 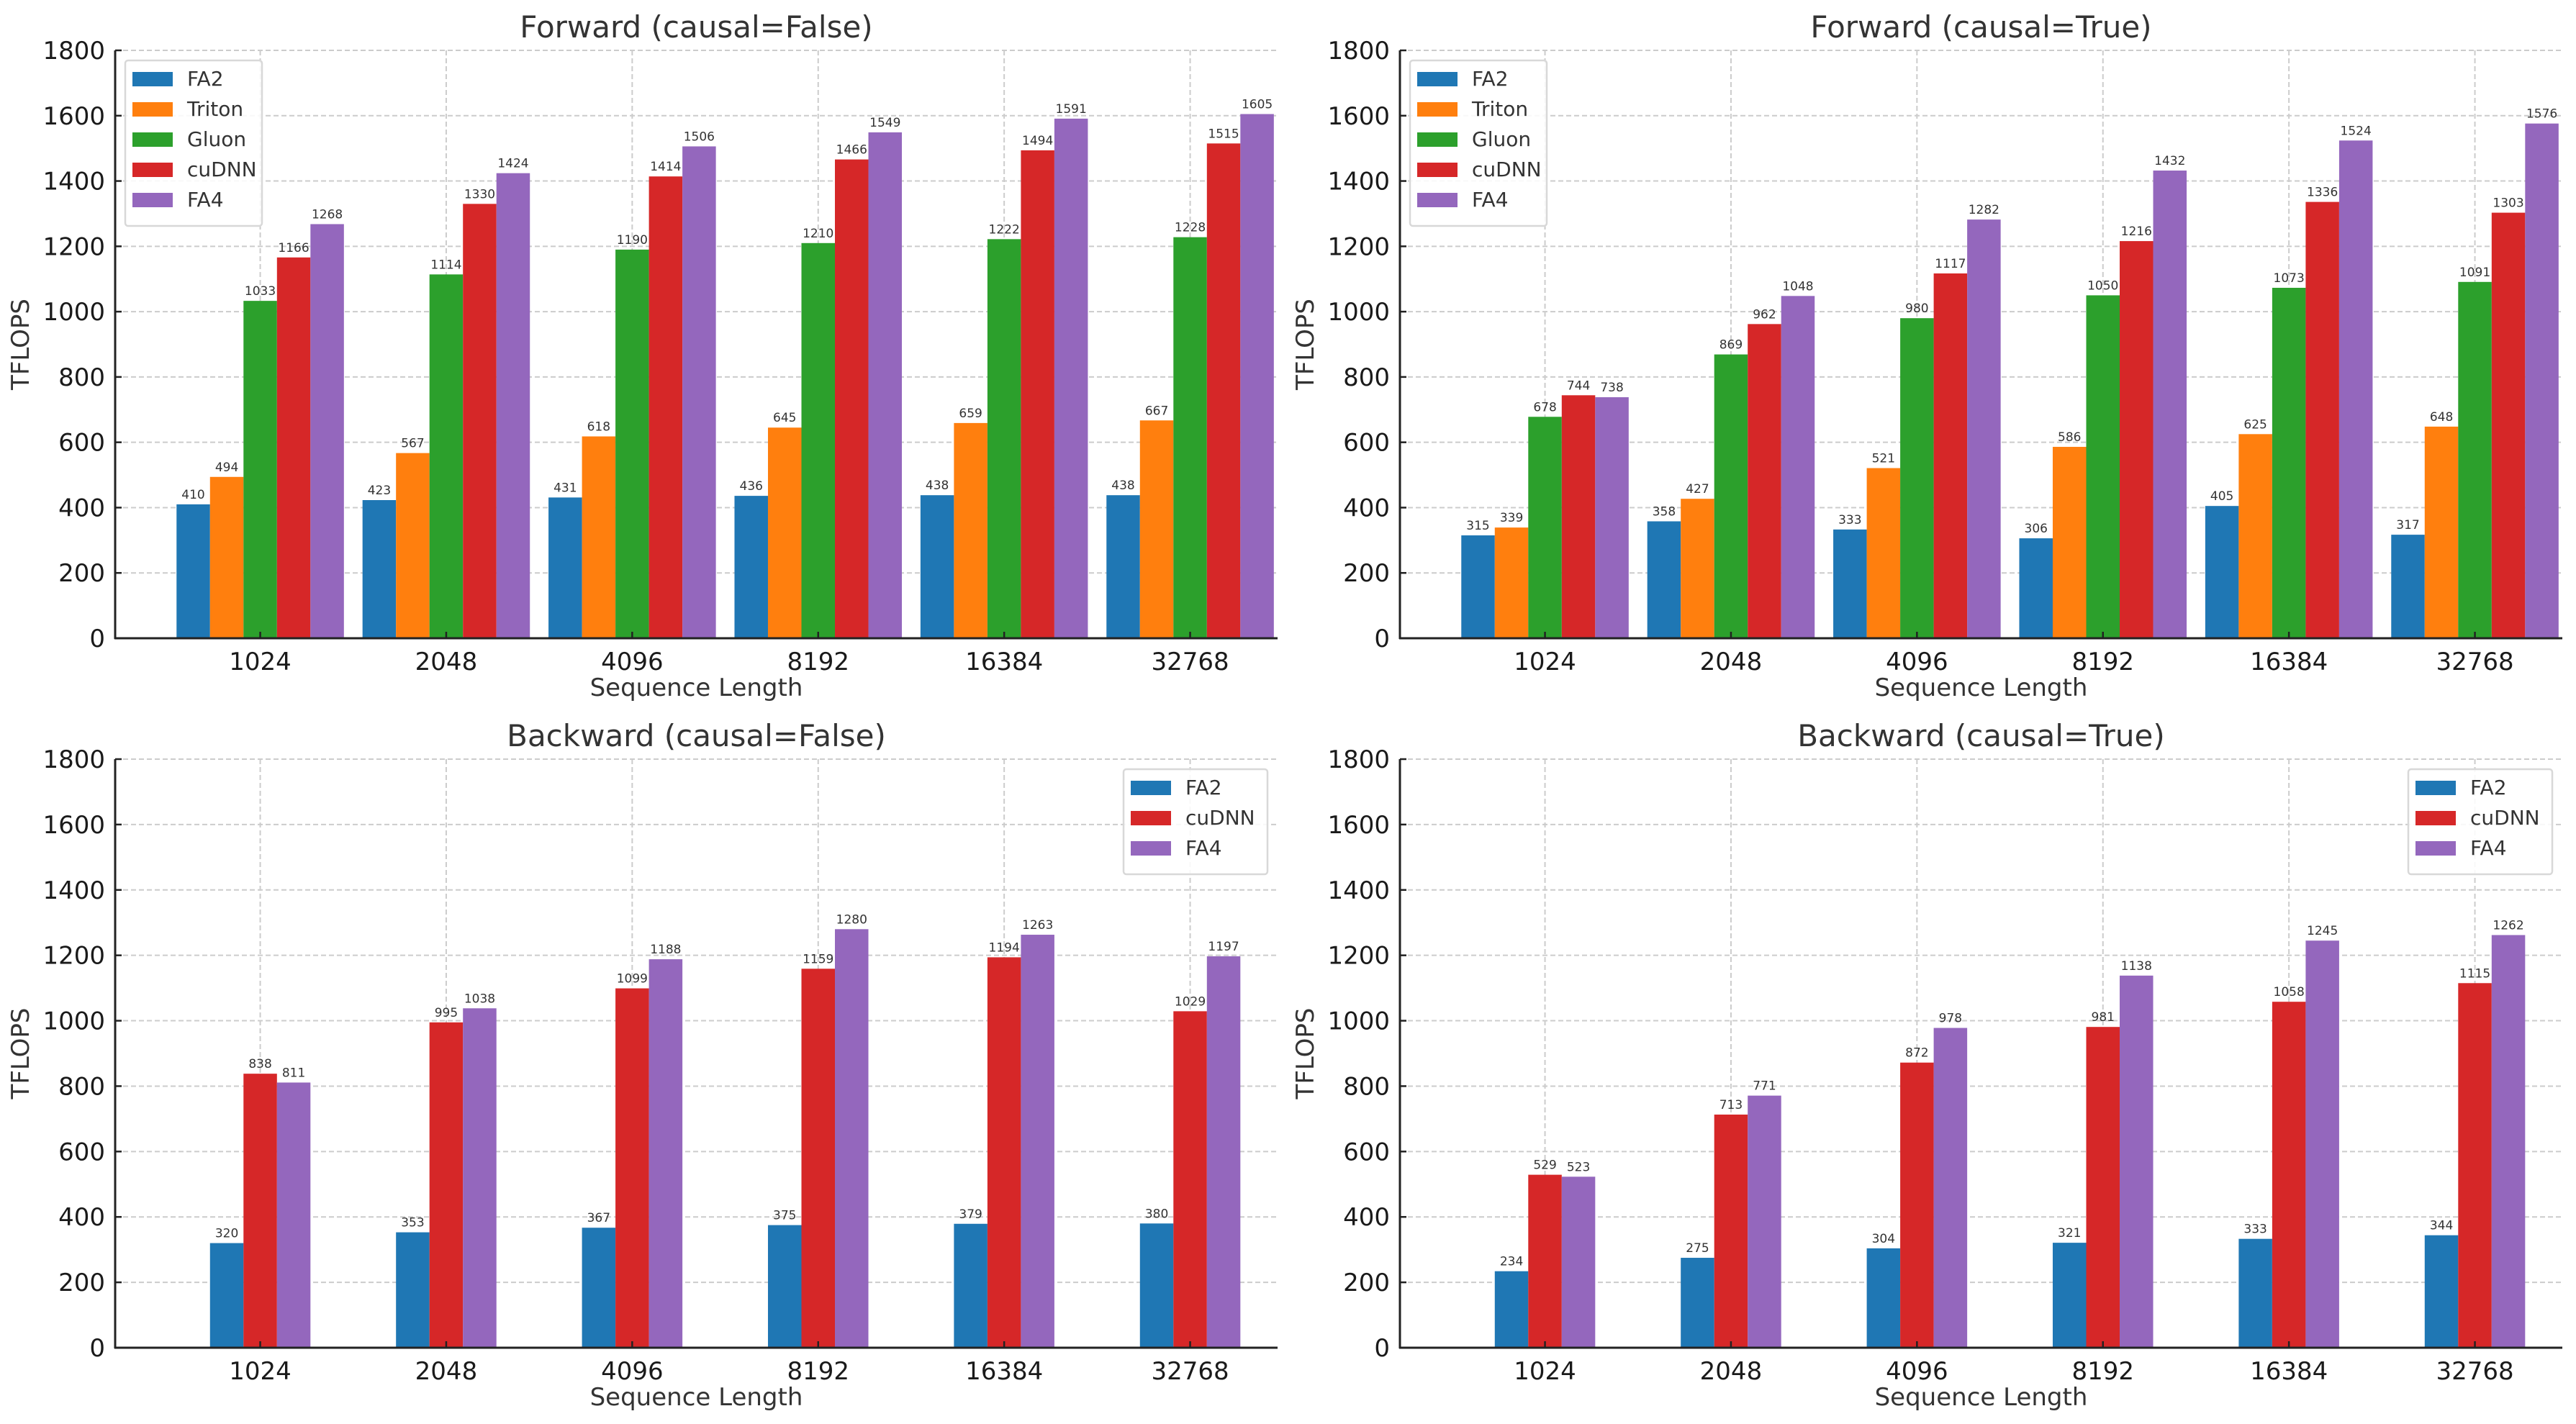 I want to click on y-tick-label: 1600, so click(x=1358, y=116).